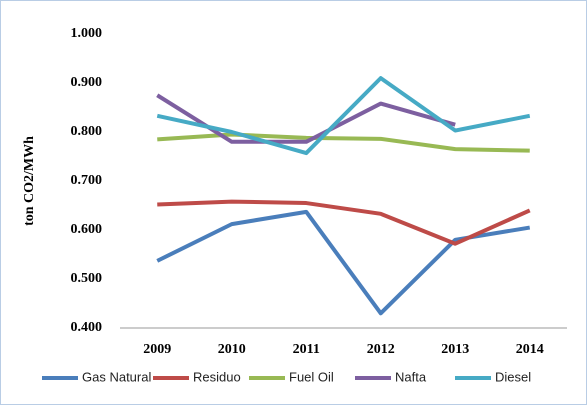 The width and height of the screenshot is (587, 405). Describe the element at coordinates (87, 33) in the screenshot. I see `y-tick-label: 1.000` at that location.